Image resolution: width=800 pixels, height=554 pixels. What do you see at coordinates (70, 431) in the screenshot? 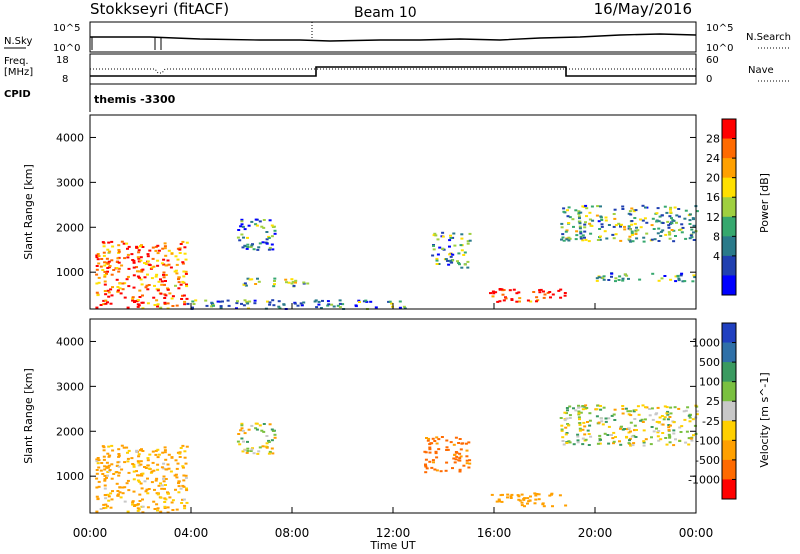
I see `y-tick-label: 2000` at bounding box center [70, 431].